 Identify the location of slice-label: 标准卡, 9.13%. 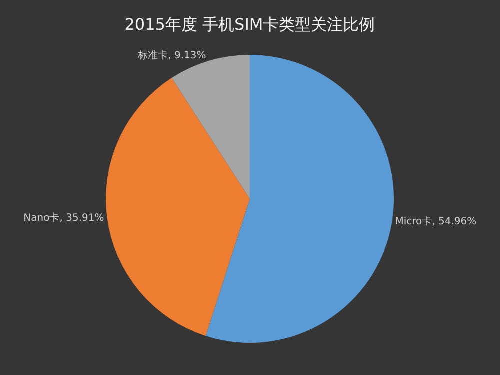
(171, 55).